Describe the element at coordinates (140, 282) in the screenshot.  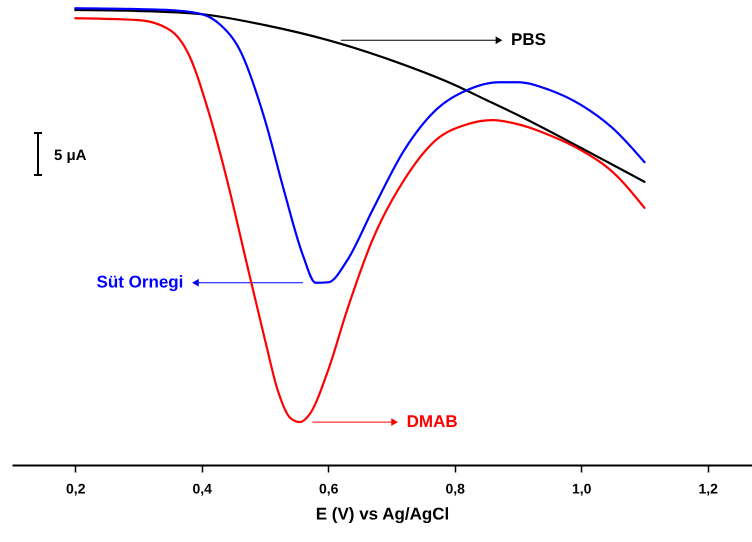
I see `text: Süt Ornegi` at that location.